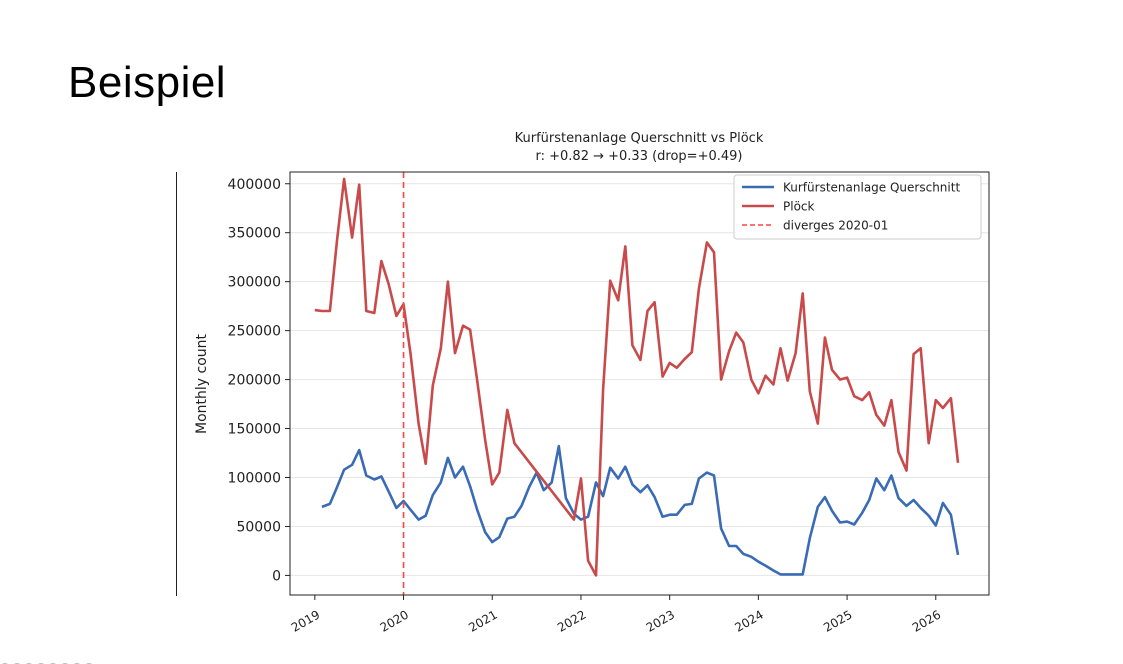 The image size is (1123, 664). I want to click on y-tick-label: 150000, so click(254, 430).